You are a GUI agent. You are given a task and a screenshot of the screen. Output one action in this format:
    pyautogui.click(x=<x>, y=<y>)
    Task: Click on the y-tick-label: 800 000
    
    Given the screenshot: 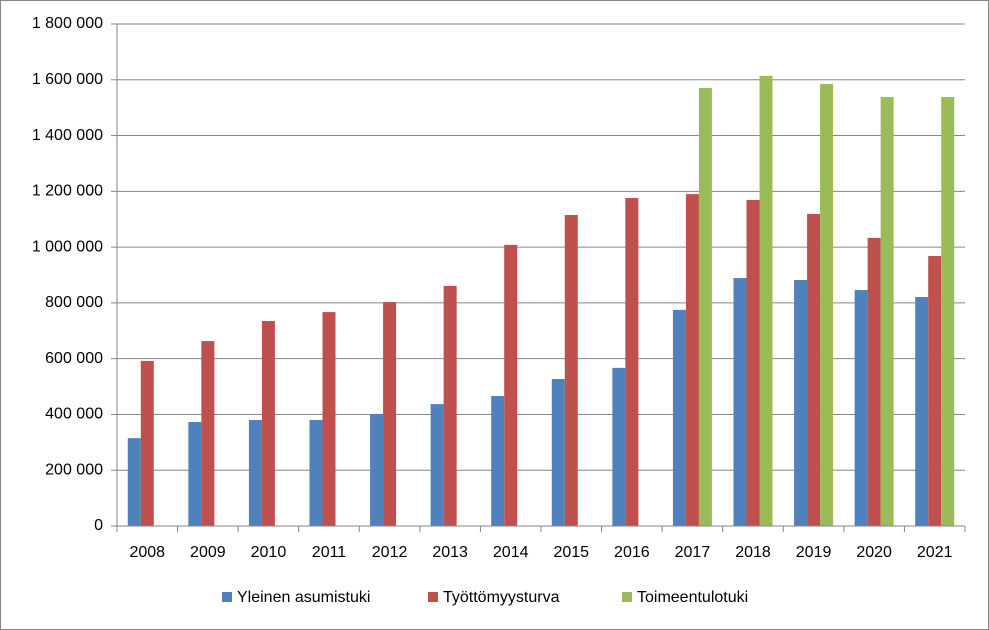 What is the action you would take?
    pyautogui.click(x=74, y=302)
    